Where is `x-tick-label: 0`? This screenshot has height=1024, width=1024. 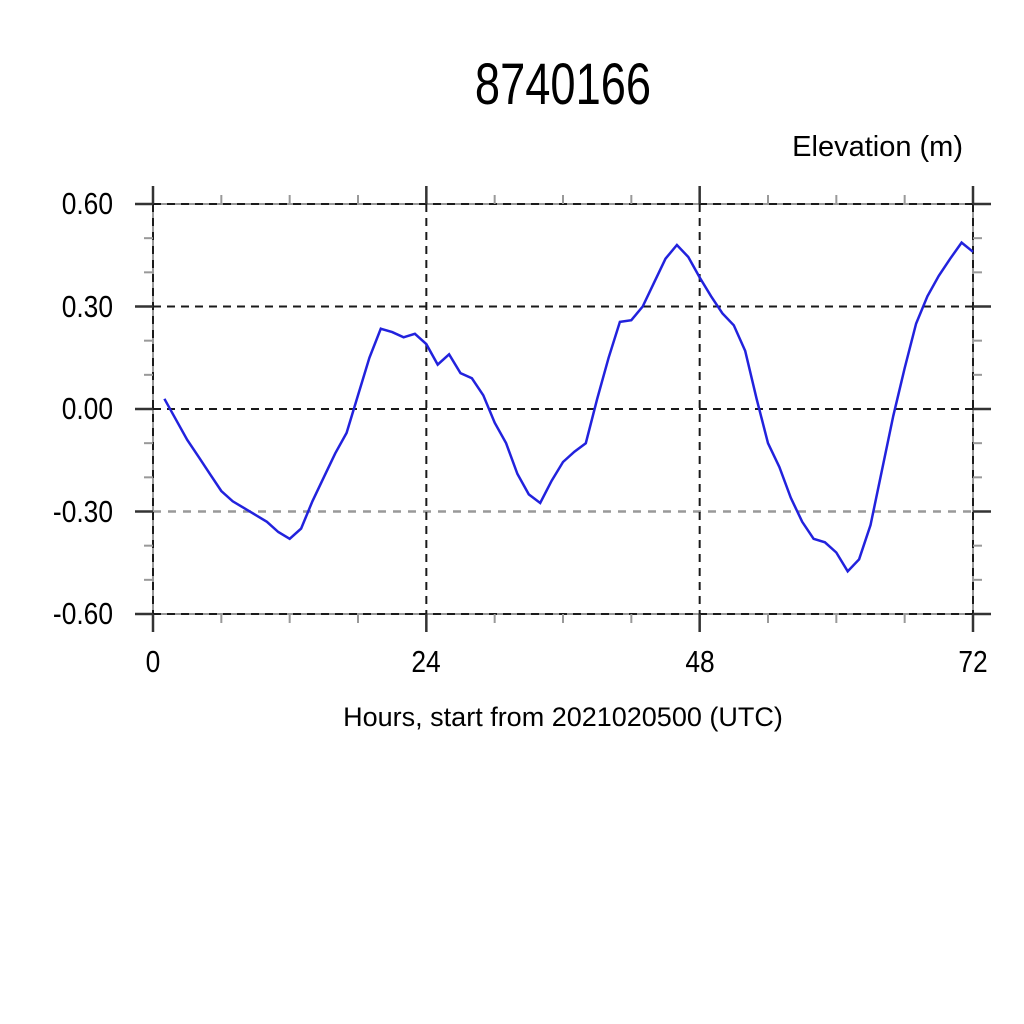
x-tick-label: 0 is located at coordinates (153, 661).